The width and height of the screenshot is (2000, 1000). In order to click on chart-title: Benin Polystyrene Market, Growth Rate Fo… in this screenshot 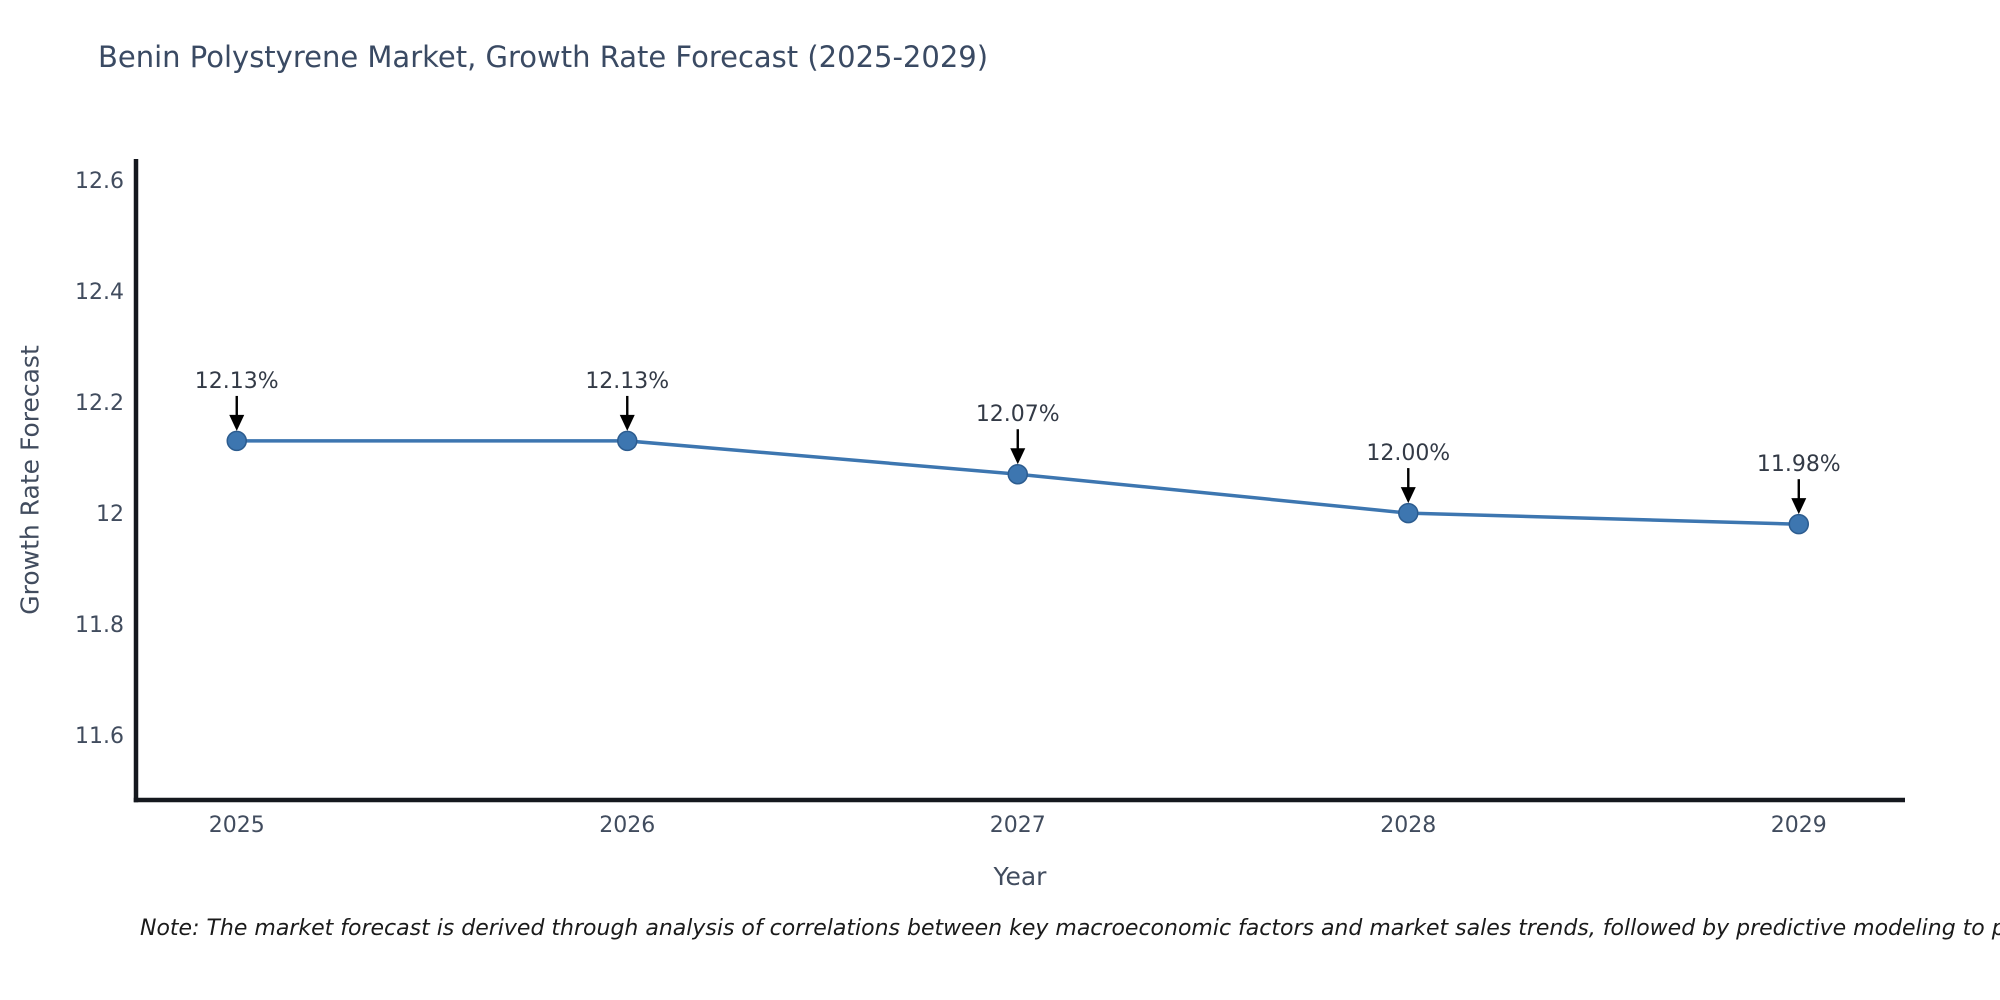, I will do `click(543, 57)`.